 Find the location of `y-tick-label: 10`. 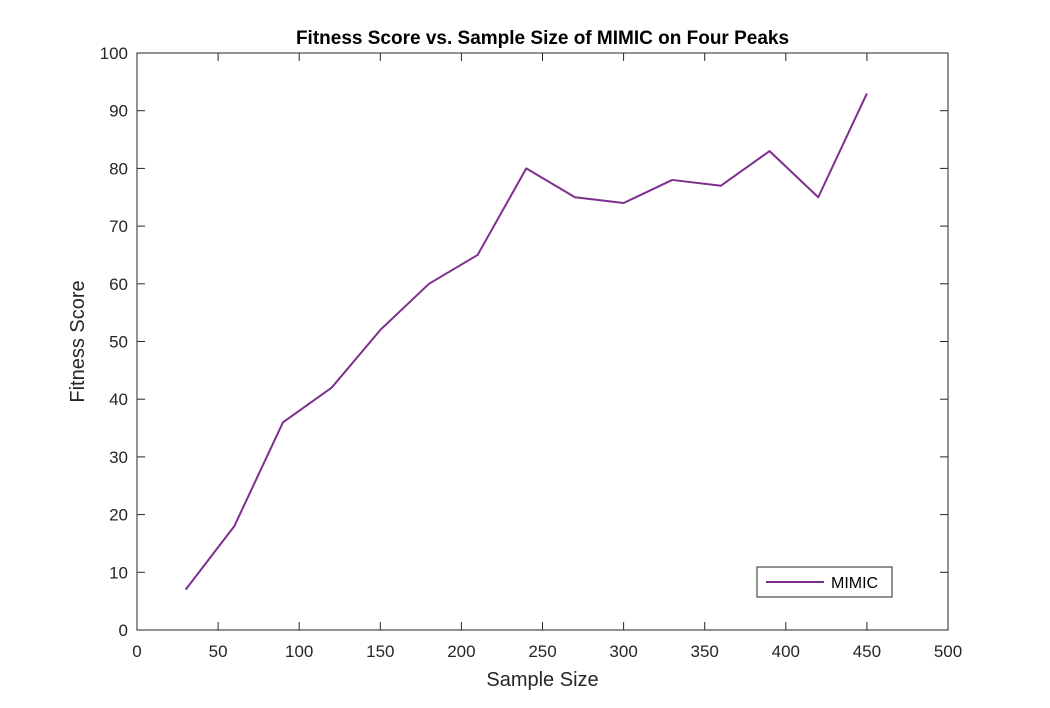

y-tick-label: 10 is located at coordinates (118, 572).